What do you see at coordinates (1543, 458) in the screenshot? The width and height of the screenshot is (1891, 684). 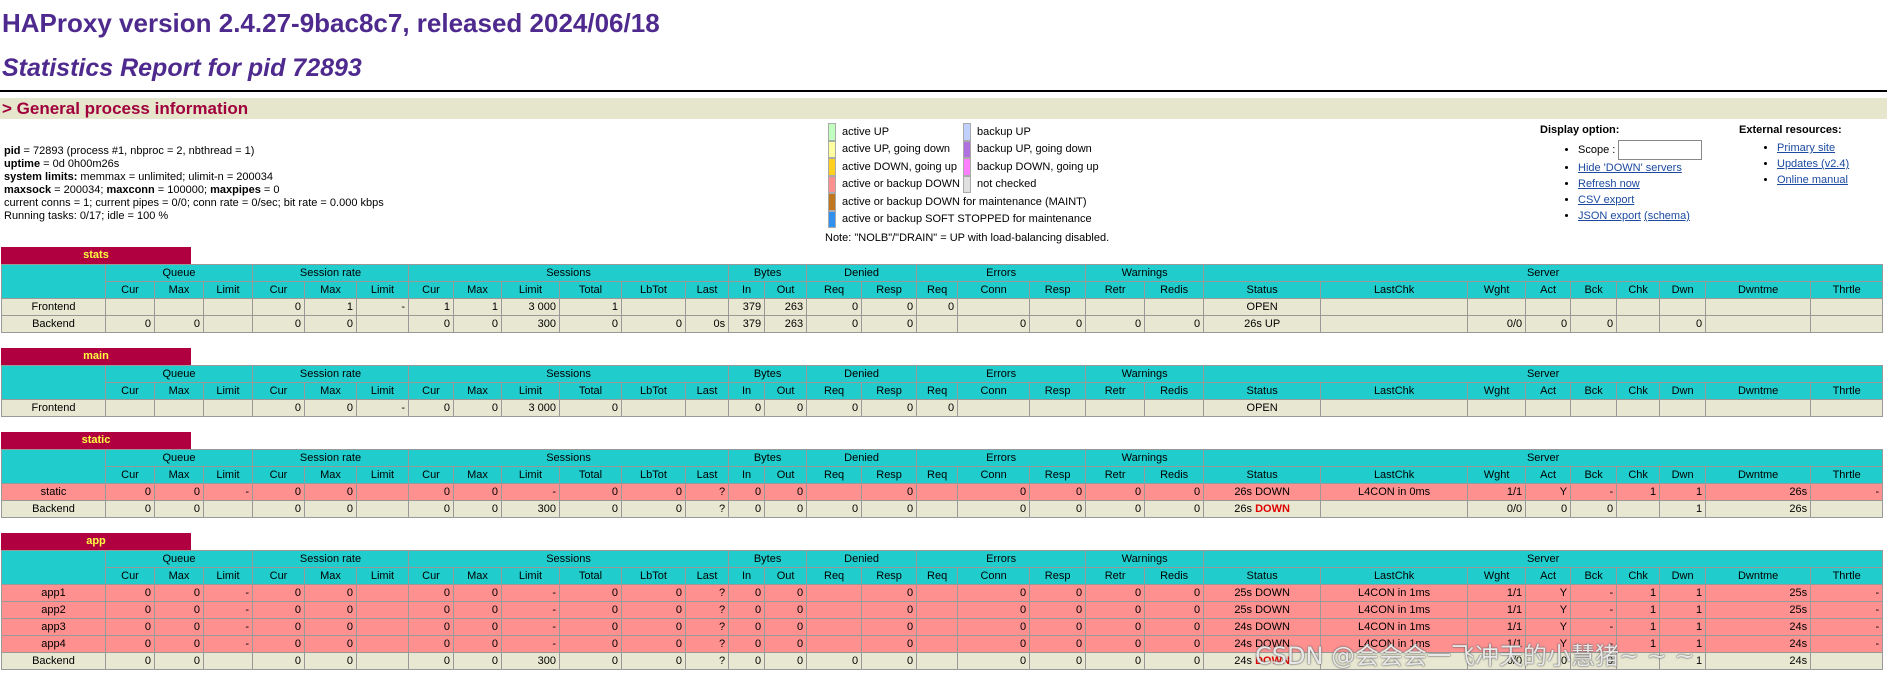 I see `group-header: Server` at bounding box center [1543, 458].